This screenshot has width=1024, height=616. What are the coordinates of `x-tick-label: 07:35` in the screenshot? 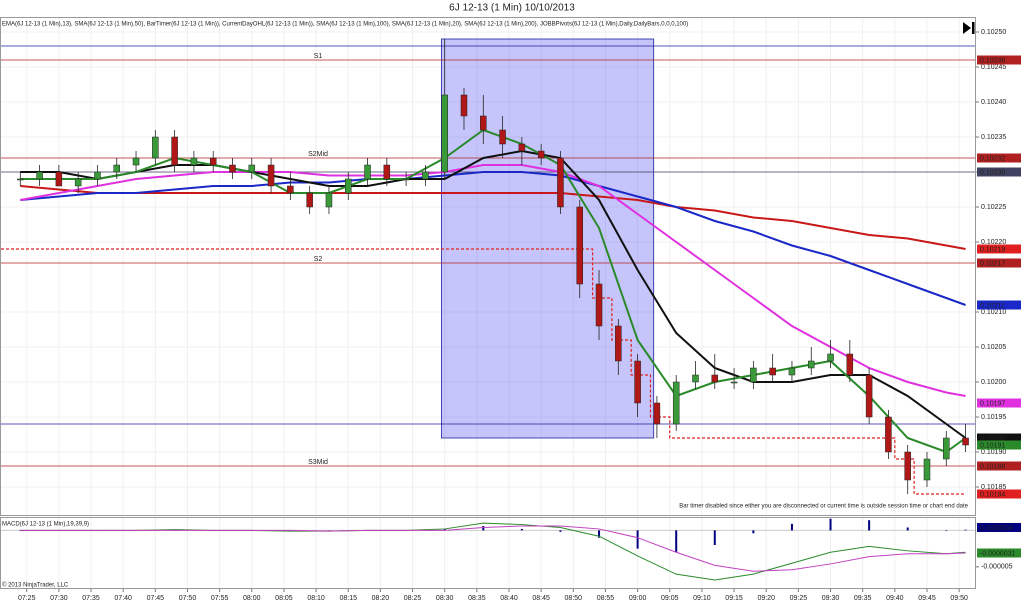 It's located at (91, 598).